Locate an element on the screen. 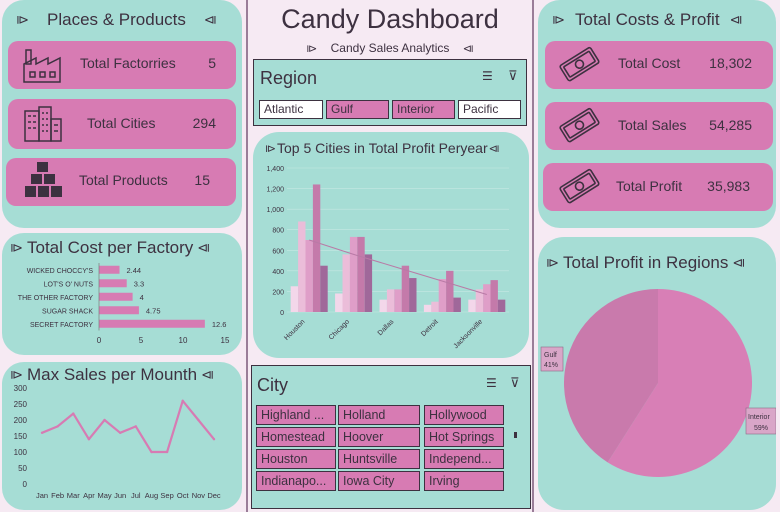  factory-label: LOT'S O' NUTS is located at coordinates (69, 284).